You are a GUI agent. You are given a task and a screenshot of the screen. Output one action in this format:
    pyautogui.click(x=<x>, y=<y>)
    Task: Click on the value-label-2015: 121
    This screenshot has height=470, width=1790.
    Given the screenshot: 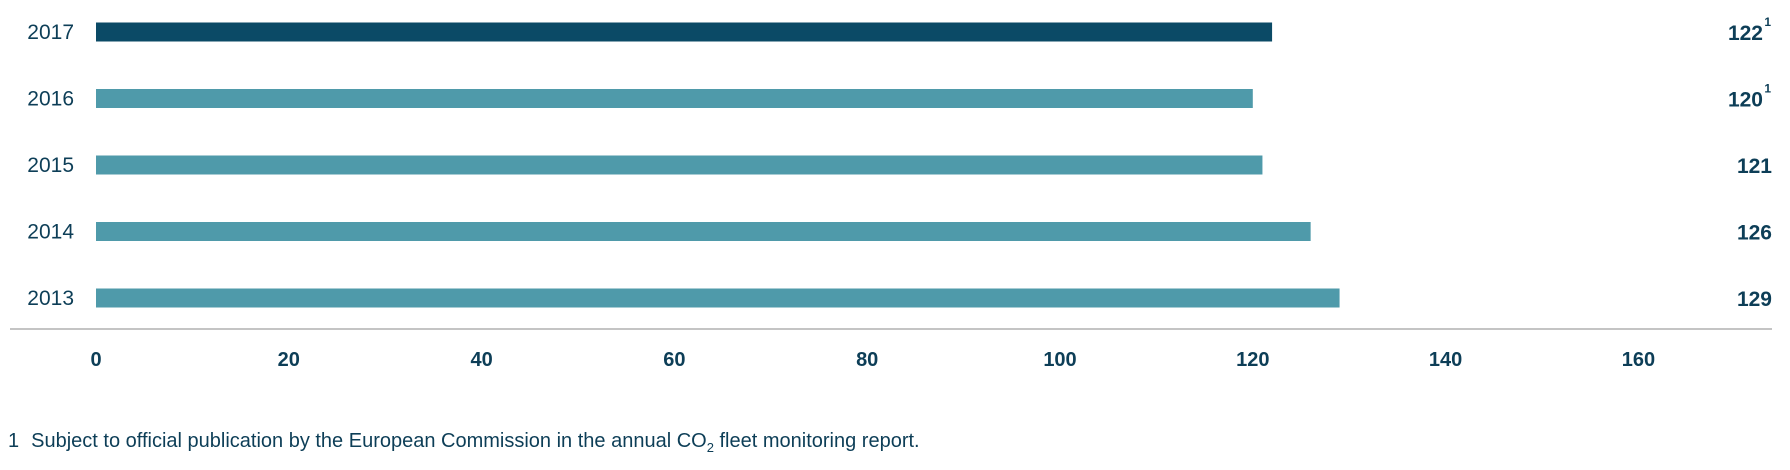 What is the action you would take?
    pyautogui.click(x=1754, y=166)
    